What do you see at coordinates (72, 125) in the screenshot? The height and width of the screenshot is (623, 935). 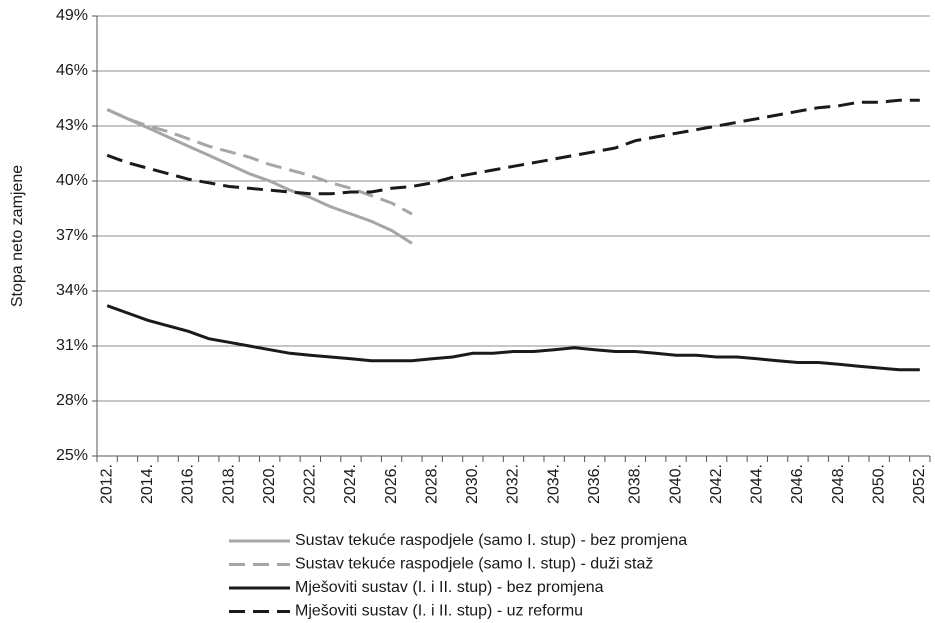 I see `y-tick-label: 43%` at bounding box center [72, 125].